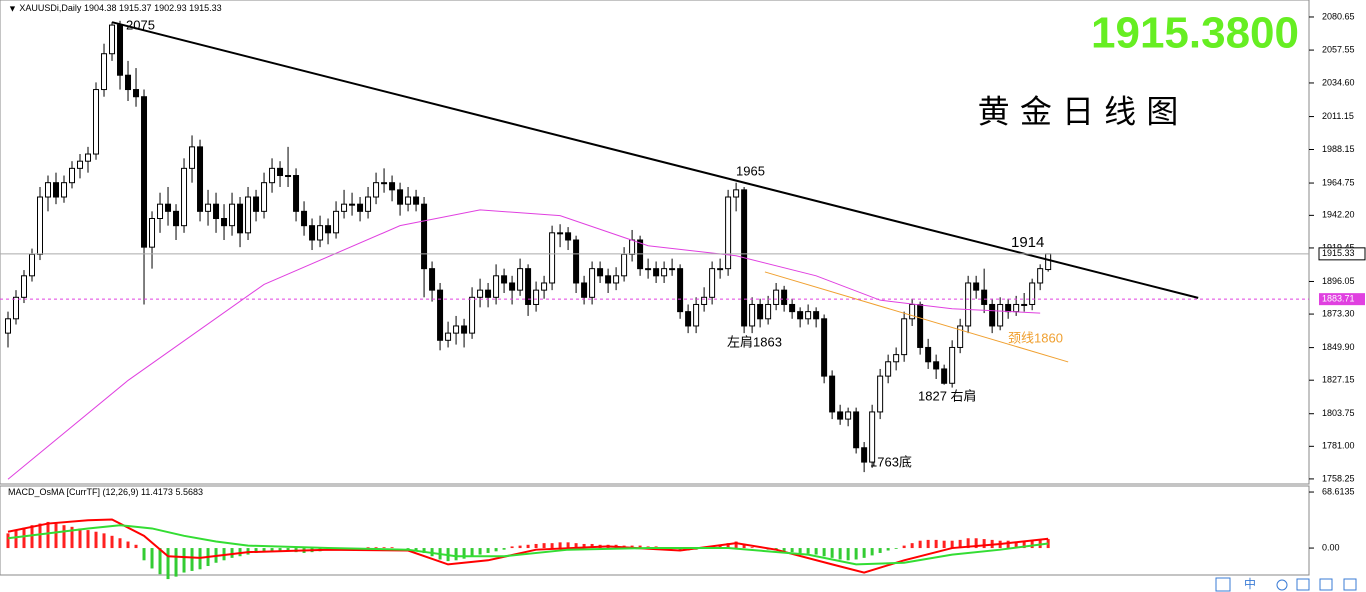 Image resolution: width=1366 pixels, height=592 pixels. What do you see at coordinates (891, 461) in the screenshot?
I see `annotation: 1763底` at bounding box center [891, 461].